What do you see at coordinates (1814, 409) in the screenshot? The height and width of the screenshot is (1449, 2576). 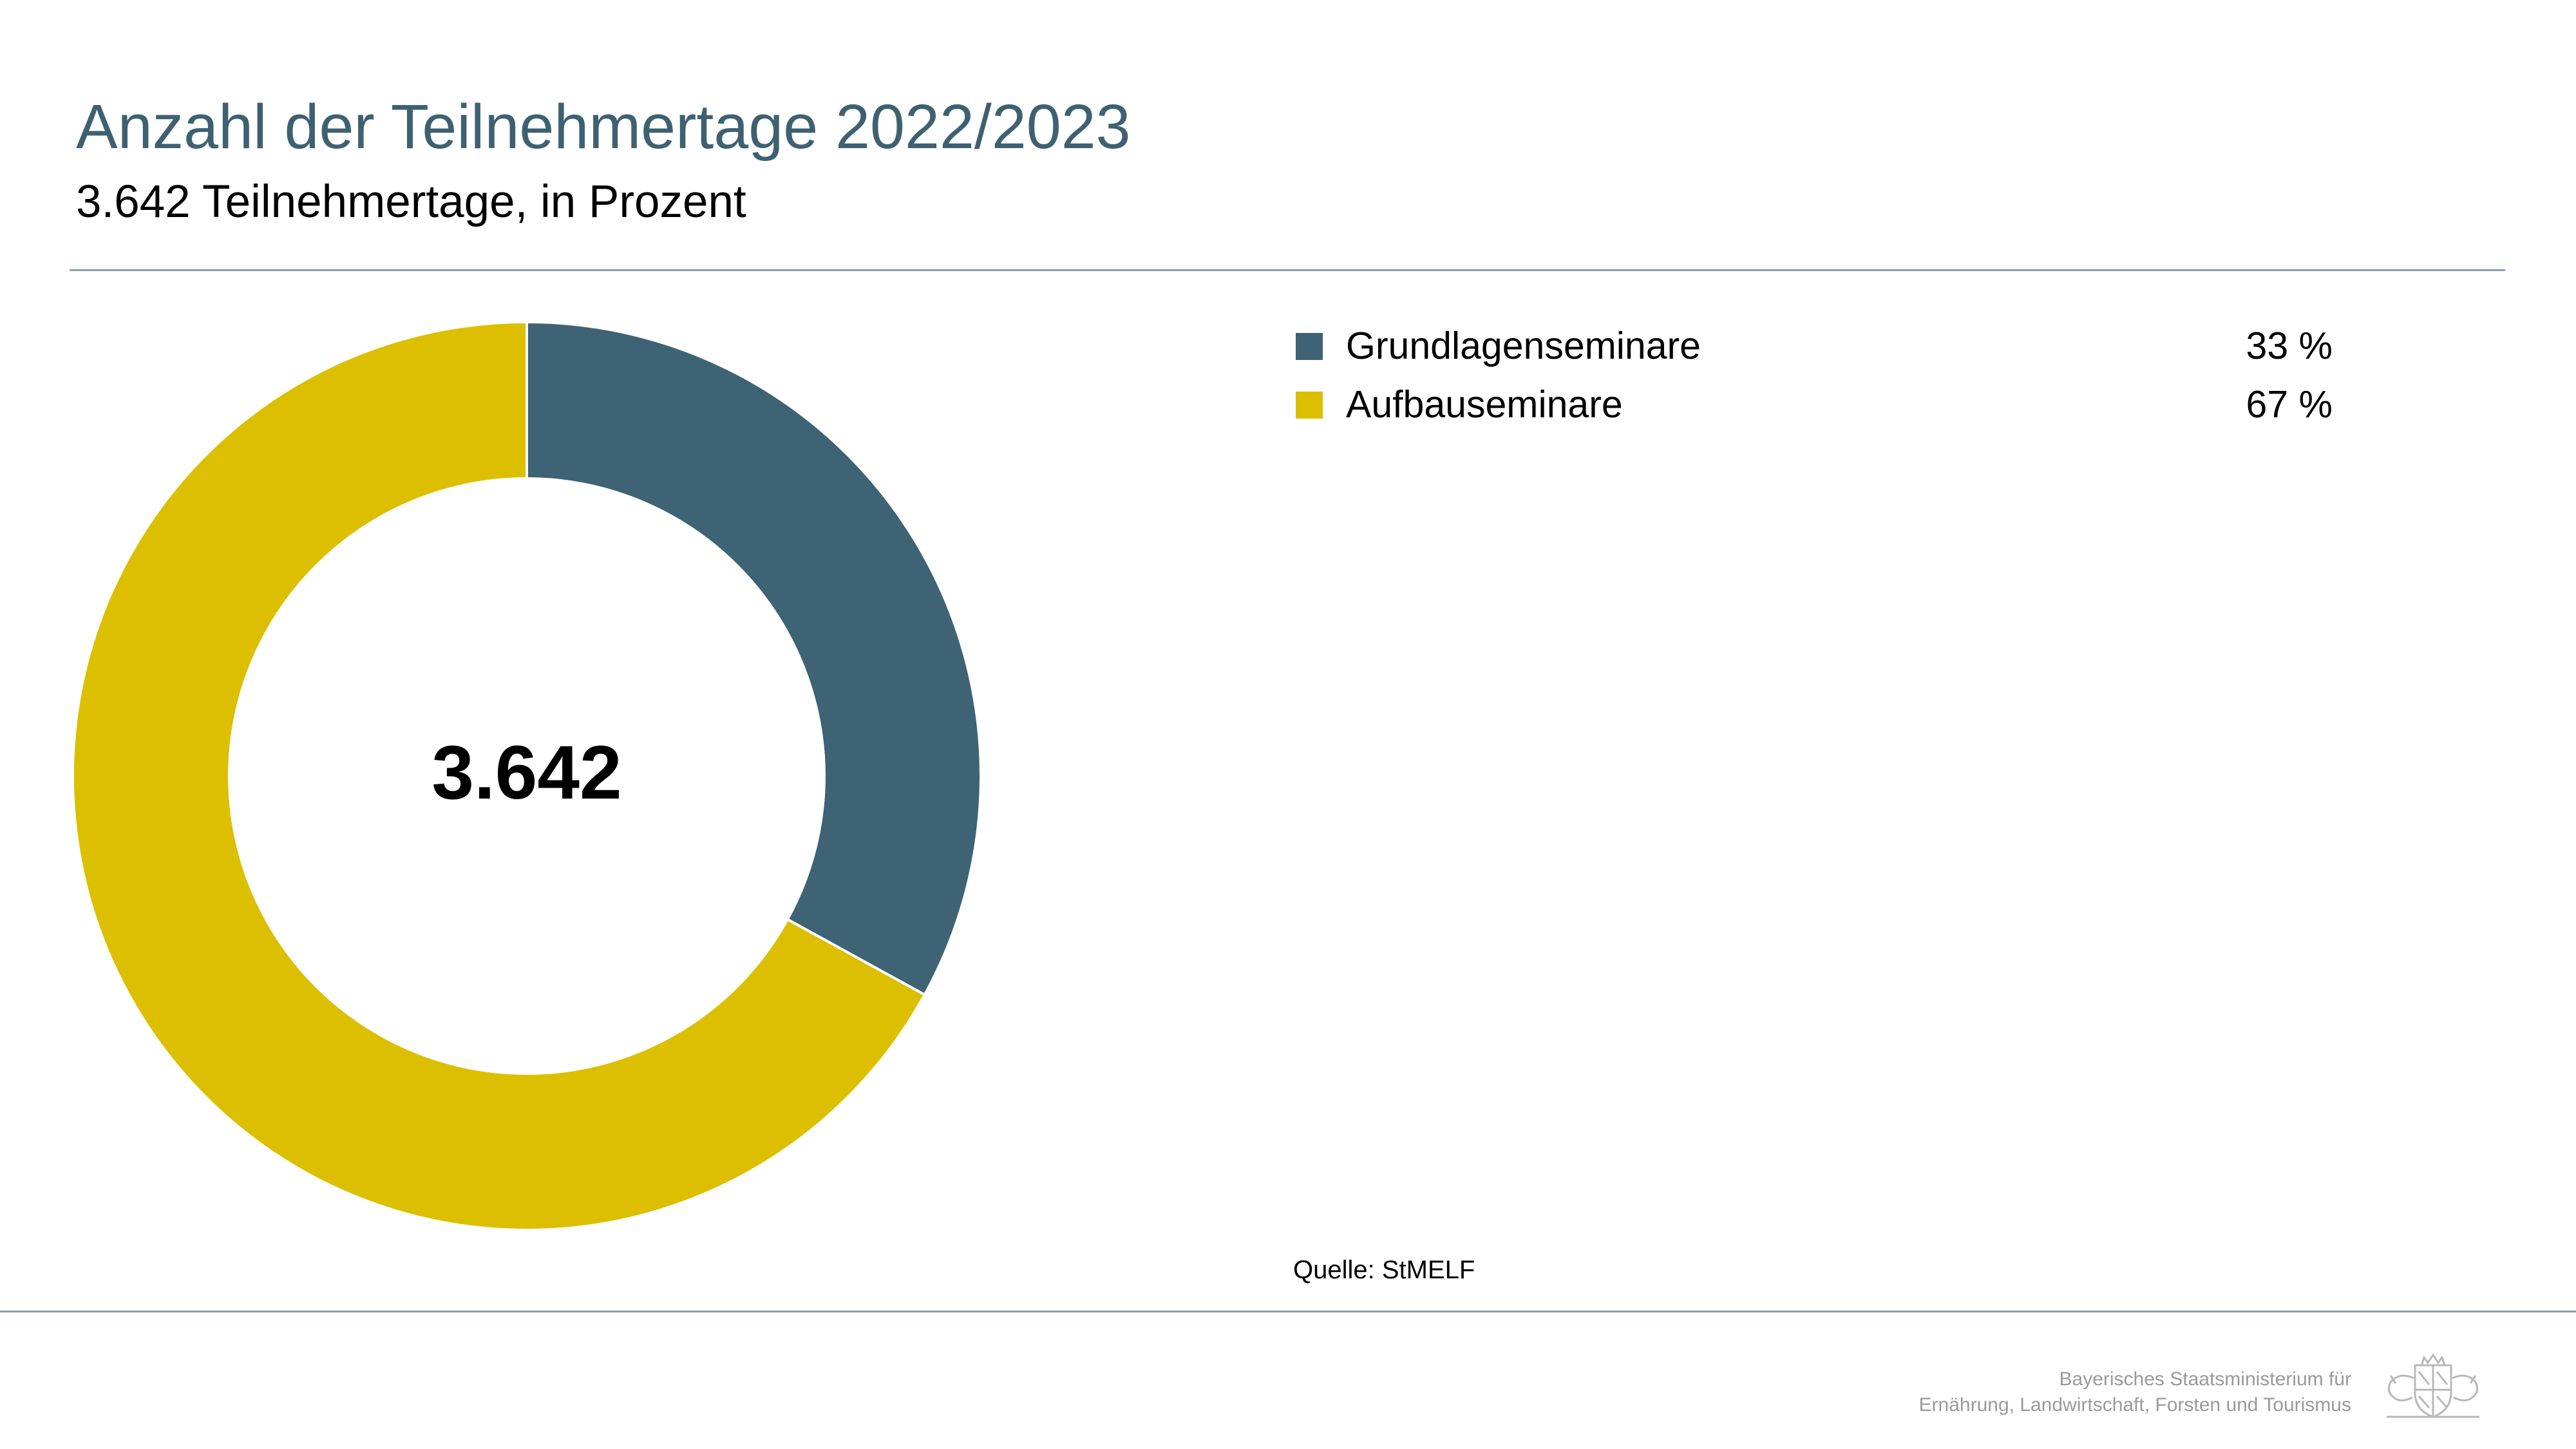 I see `legend-item-aufbauseminare: Aufbauseminare 67 %` at bounding box center [1814, 409].